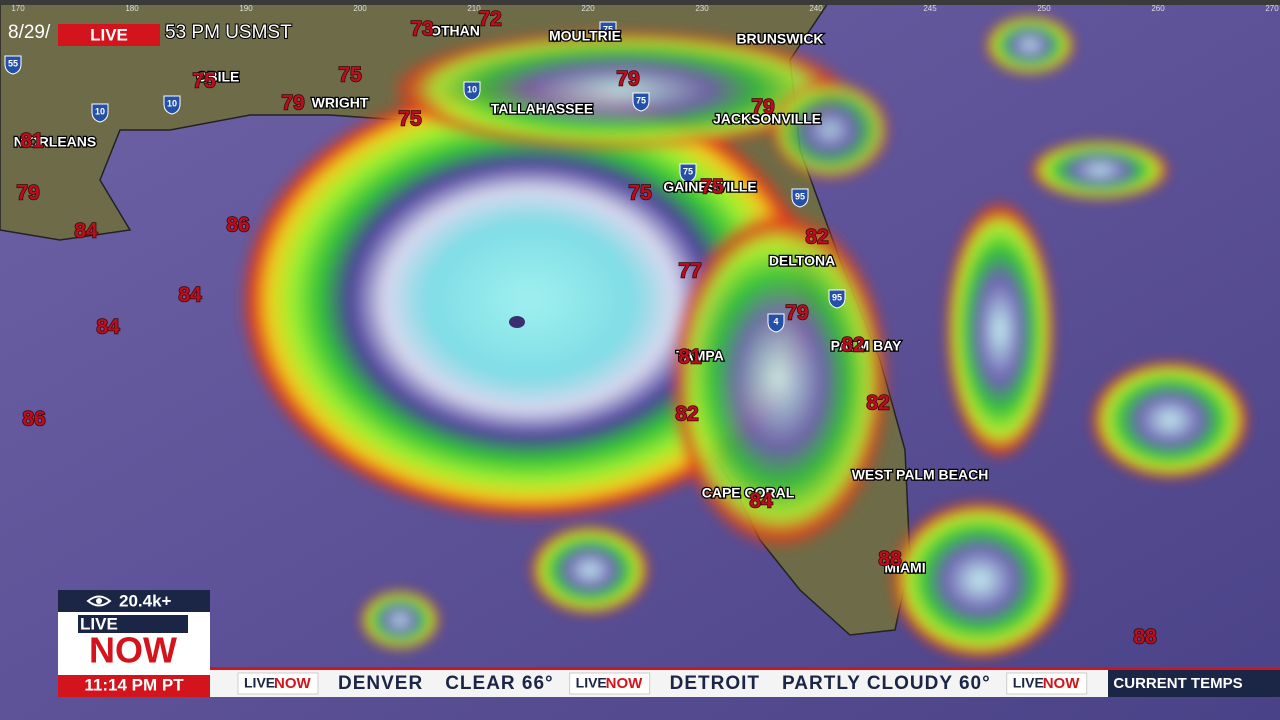 Image resolution: width=1280 pixels, height=720 pixels. I want to click on city-label: DELTONA, so click(802, 261).